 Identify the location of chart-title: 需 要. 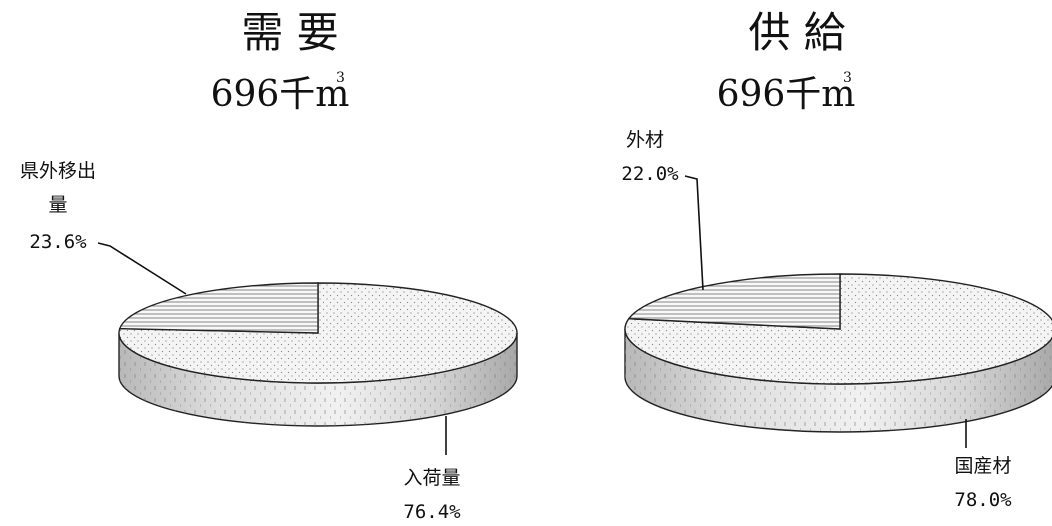
(289, 32).